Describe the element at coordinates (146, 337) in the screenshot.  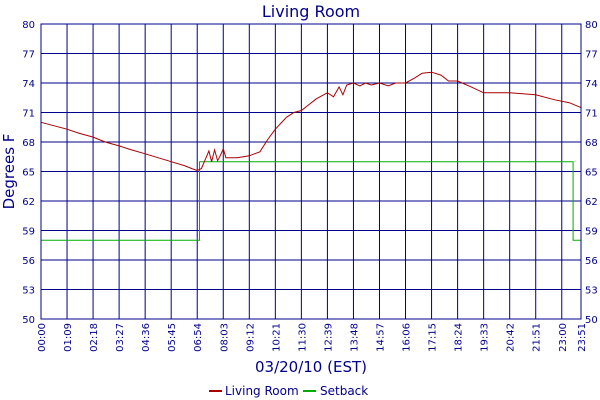
I see `x-tick-label: 04:36` at that location.